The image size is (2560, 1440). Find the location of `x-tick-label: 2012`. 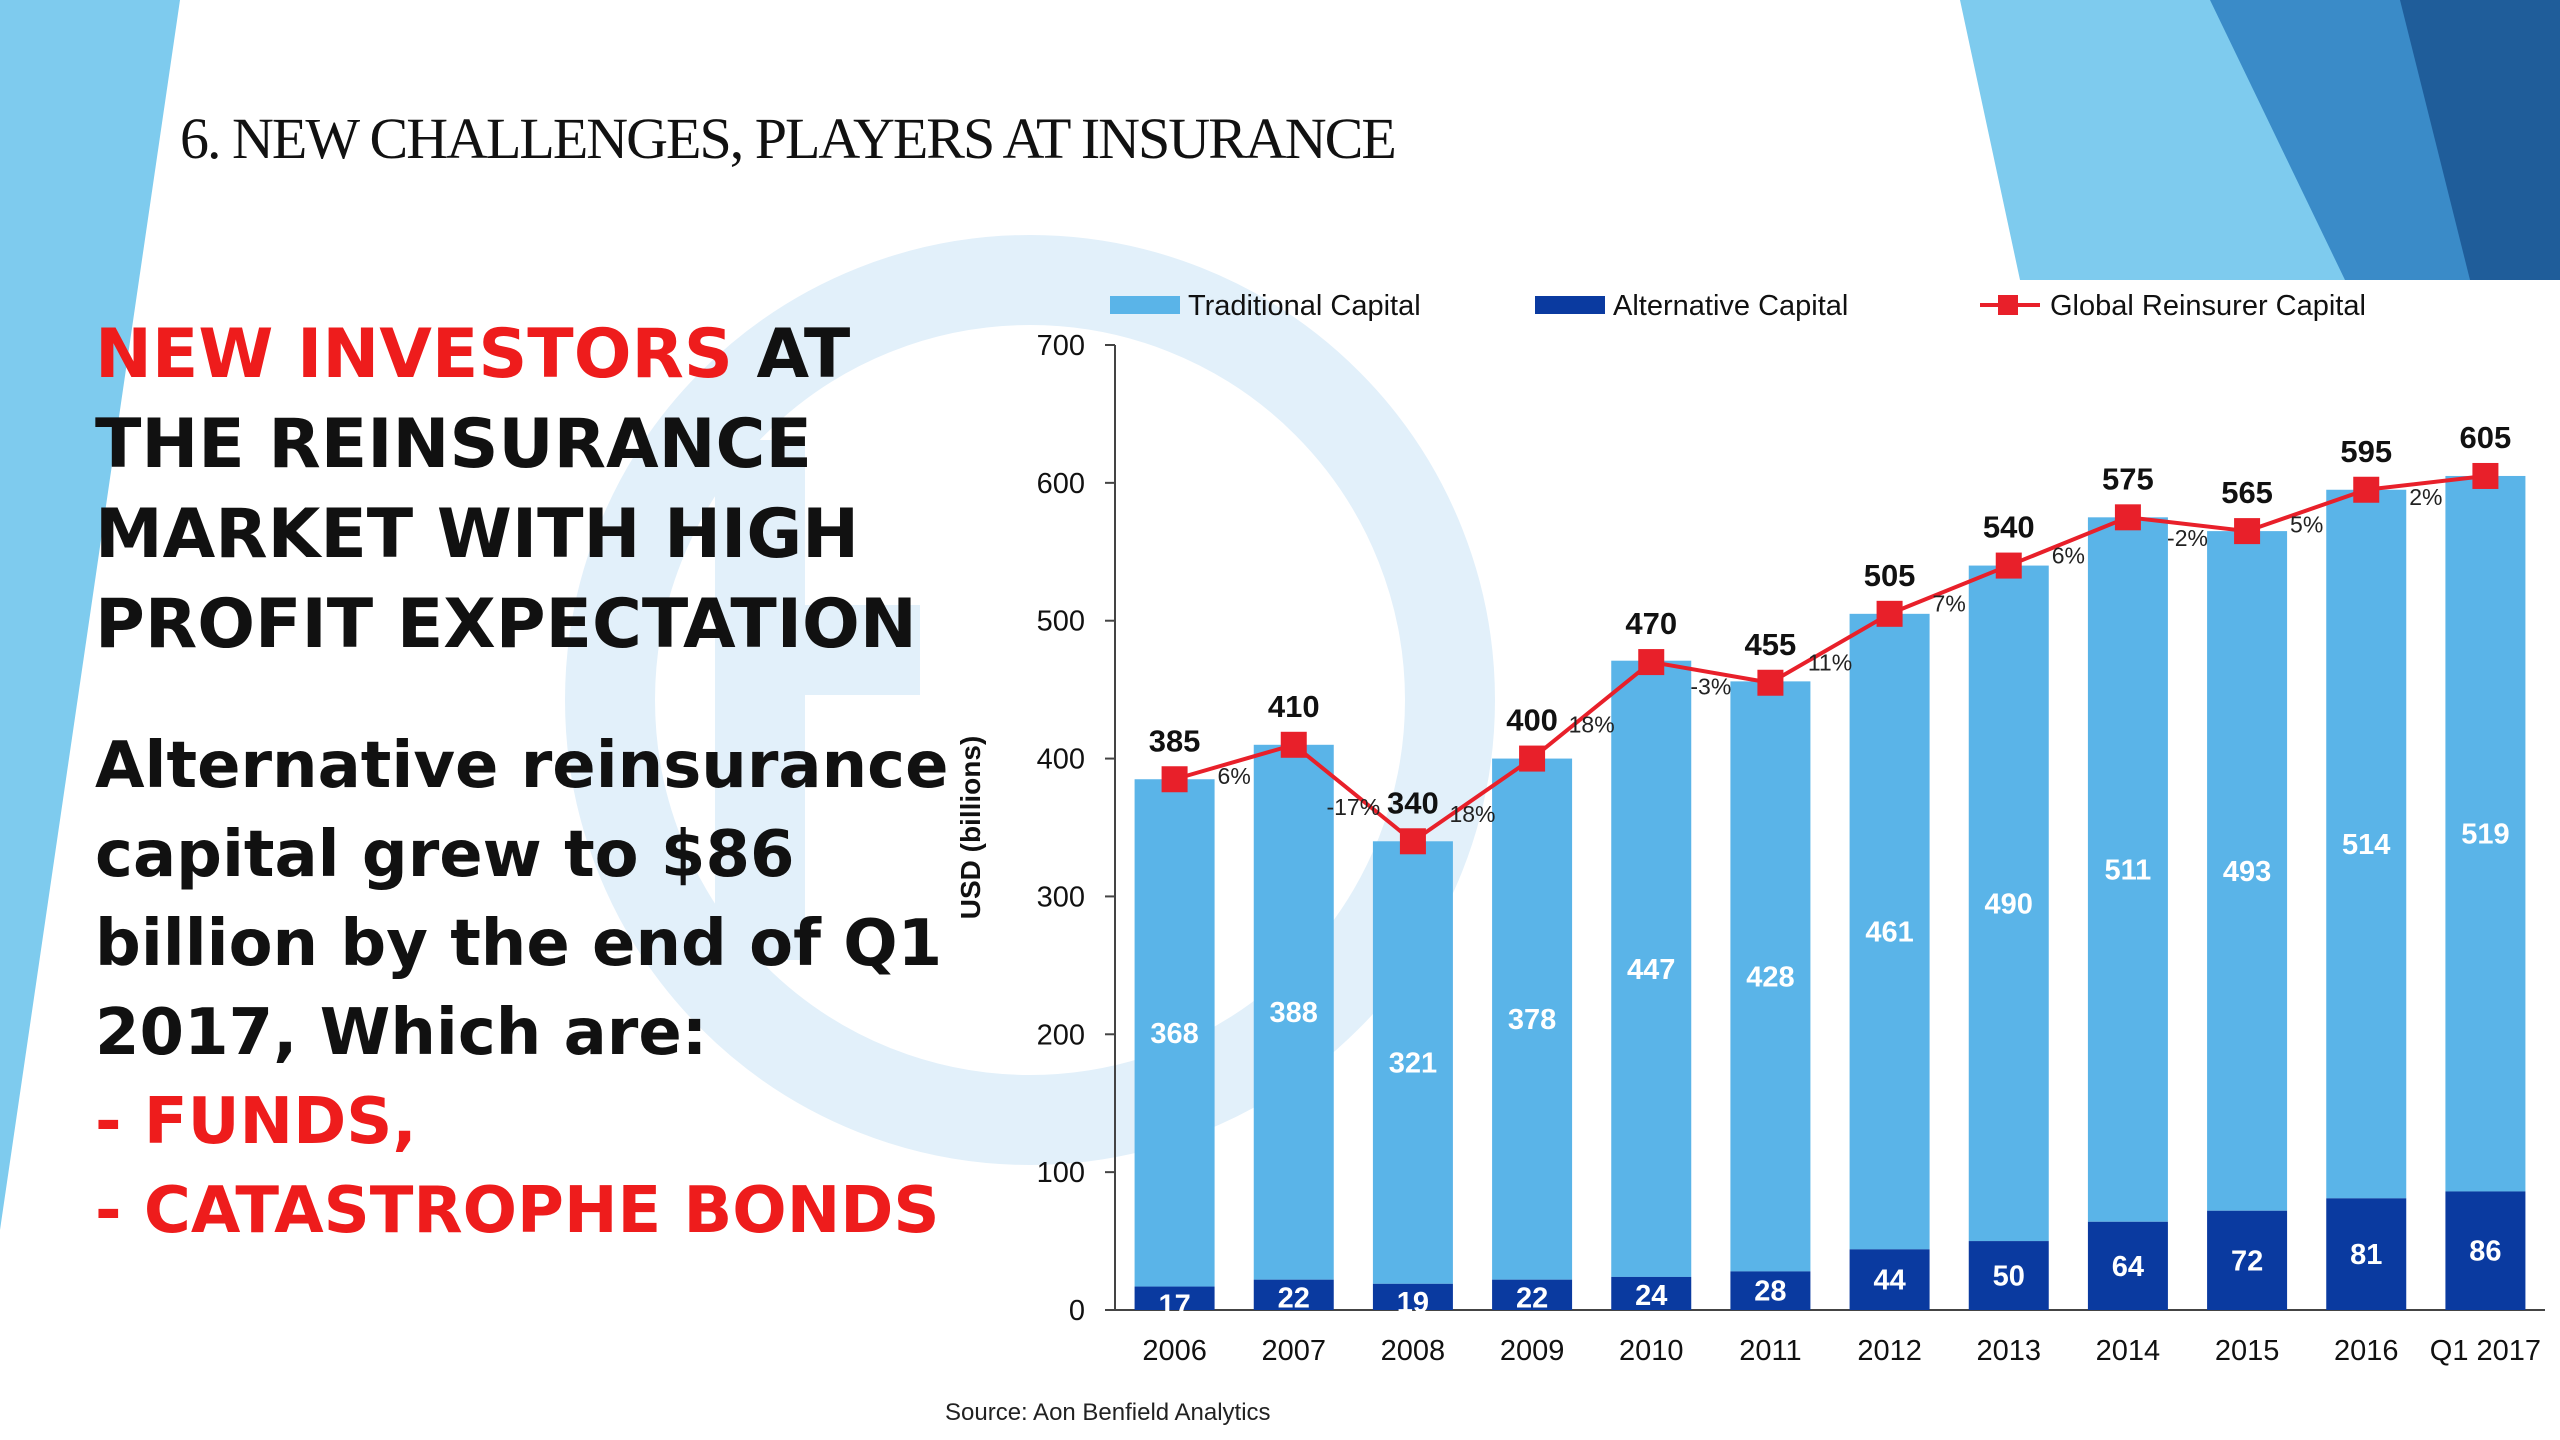

x-tick-label: 2012 is located at coordinates (1889, 1351).